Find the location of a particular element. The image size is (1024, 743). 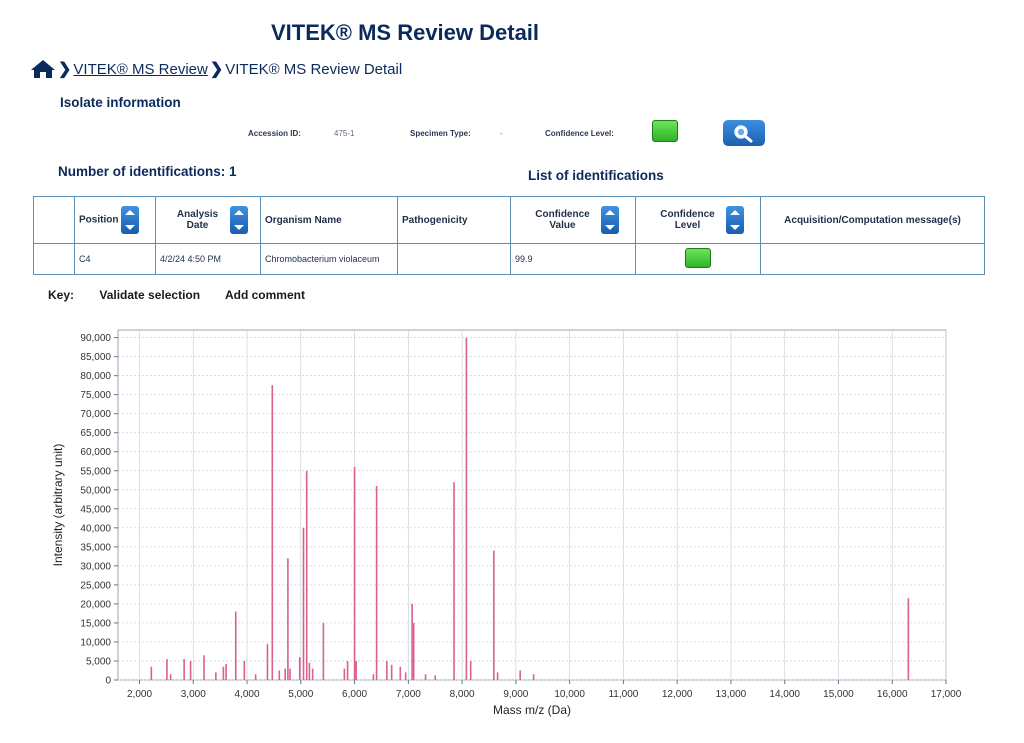

y-tick-label: 50,000 is located at coordinates (95, 490).